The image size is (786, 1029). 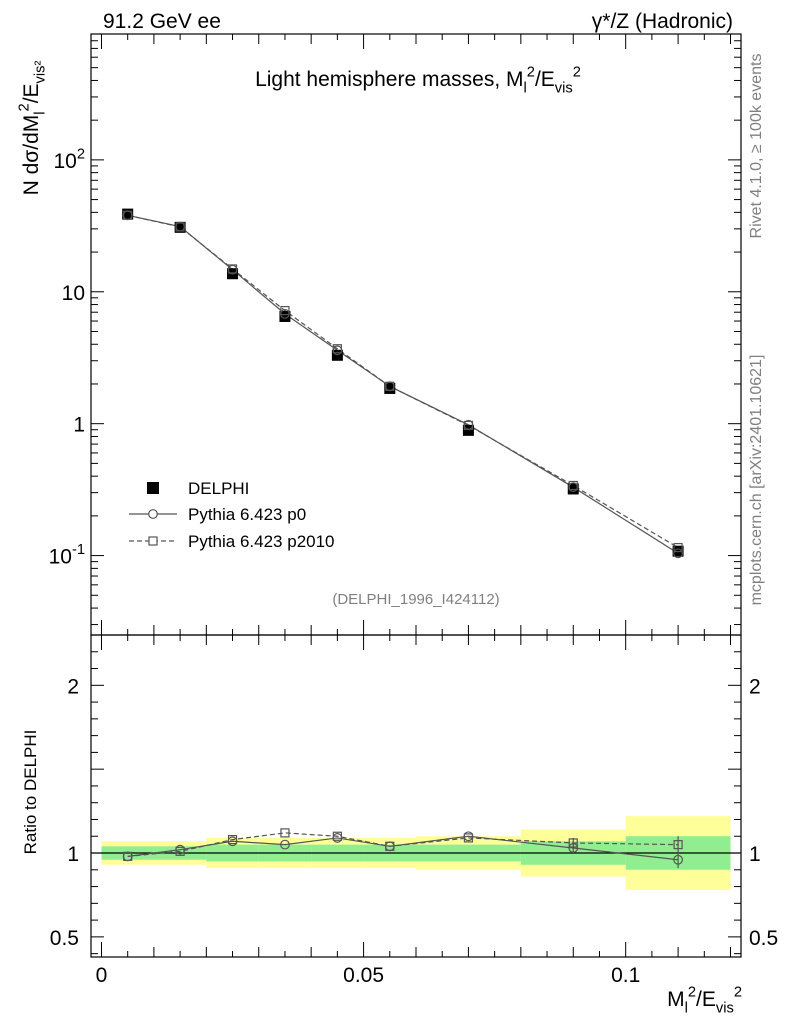 What do you see at coordinates (153, 514) in the screenshot?
I see `legend-marker-p0` at bounding box center [153, 514].